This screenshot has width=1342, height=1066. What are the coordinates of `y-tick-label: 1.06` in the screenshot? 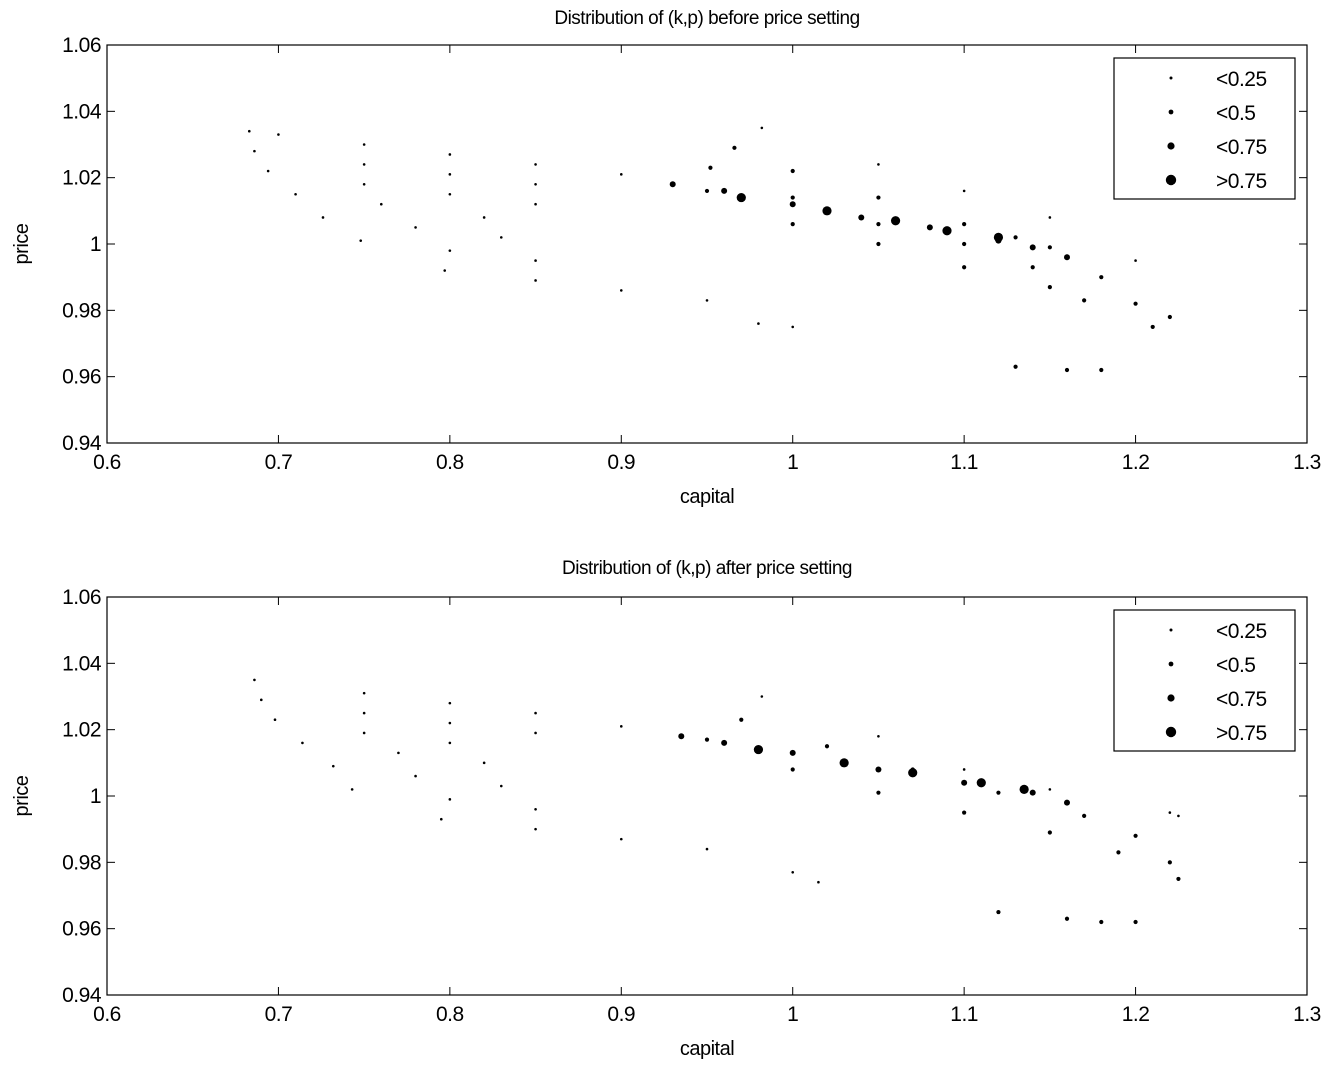 It's located at (81, 597).